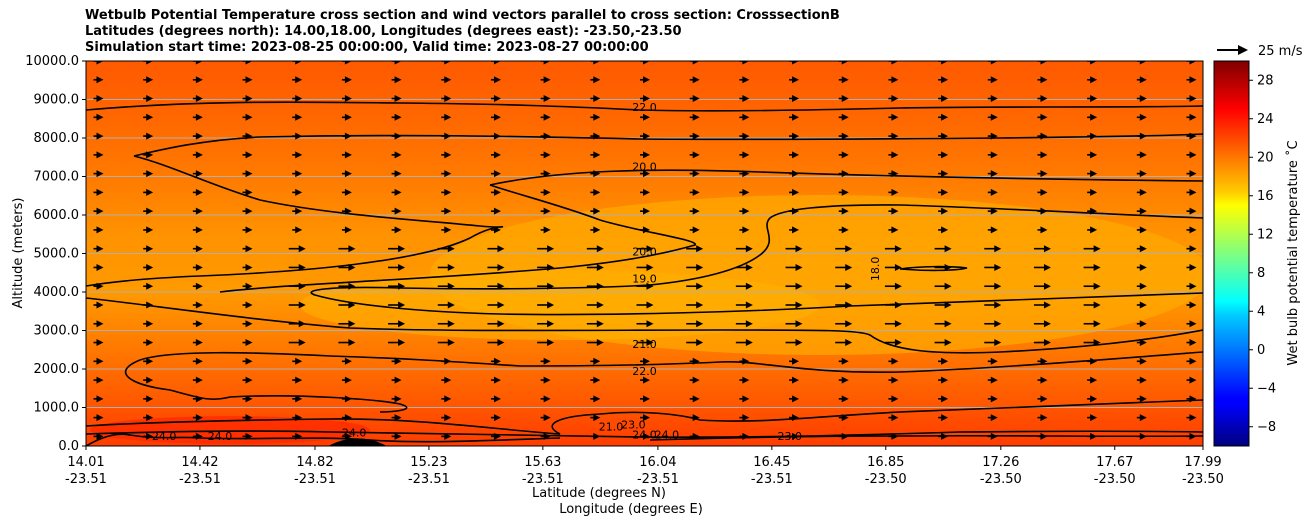 This screenshot has width=1311, height=526. I want to click on y-tick-label: 10000.0, so click(52, 61).